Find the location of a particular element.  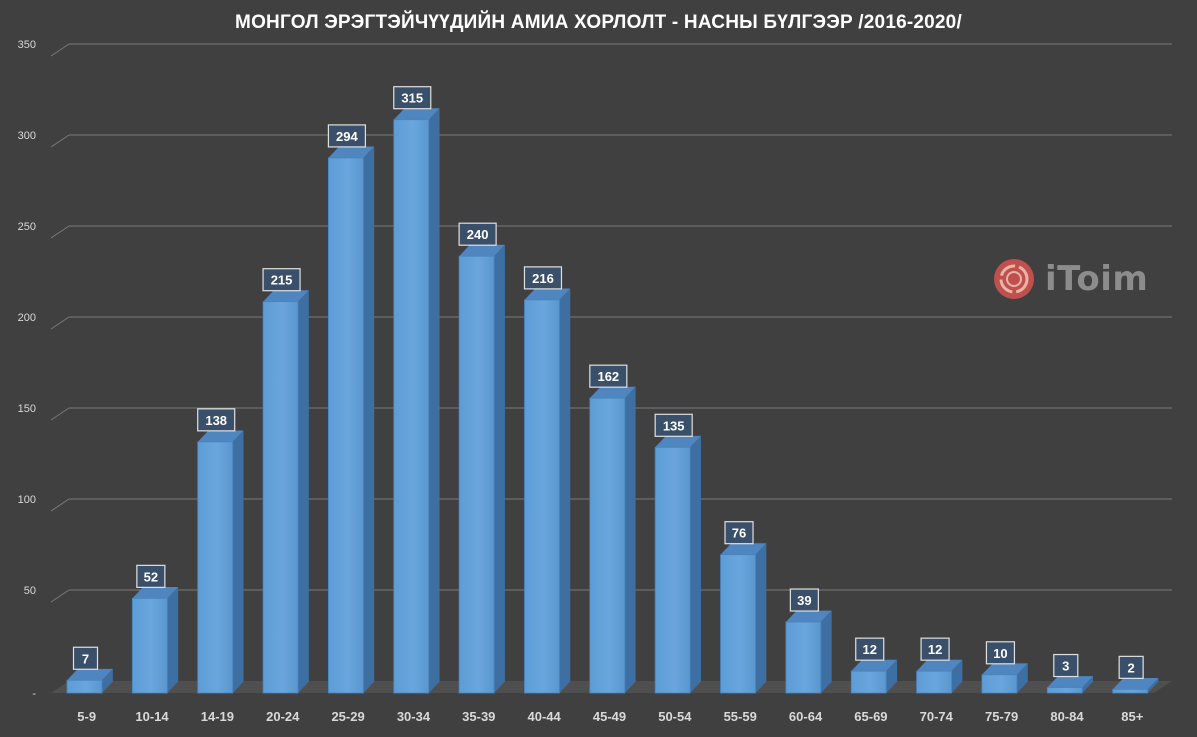

data-label-text: 12 is located at coordinates (870, 649).